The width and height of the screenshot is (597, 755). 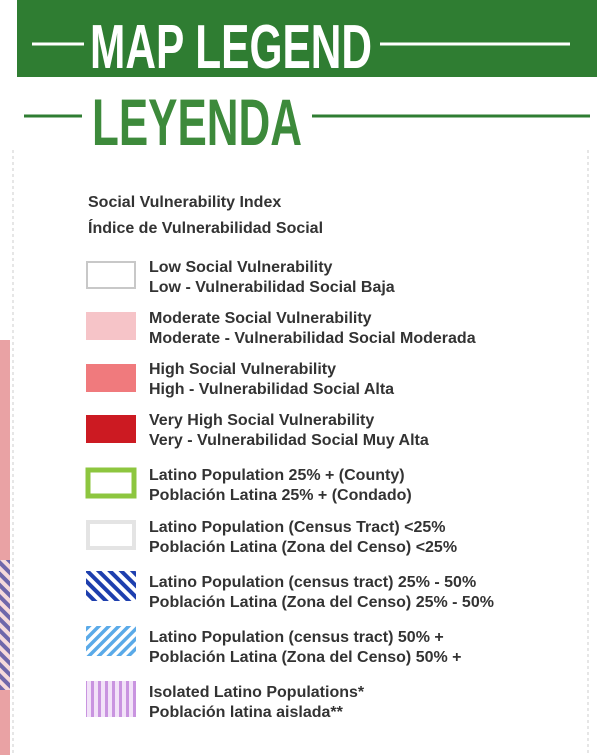 I want to click on section-subtitle: Índice de Vulnerabilidad Social, so click(x=205, y=227).